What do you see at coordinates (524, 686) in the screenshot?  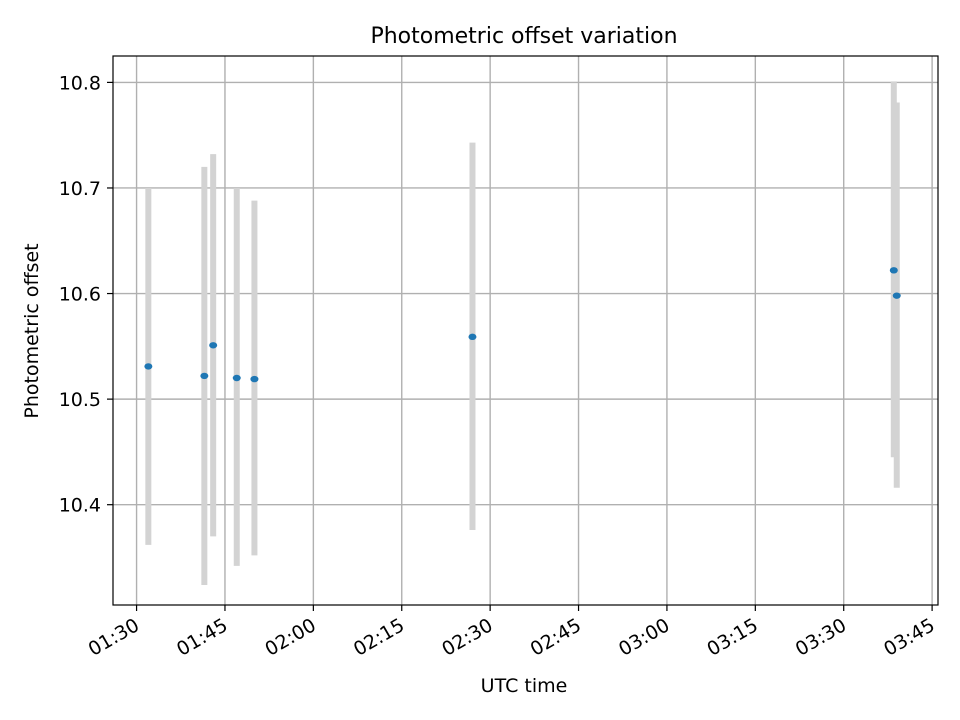 I see `x-axis-label: UTC time` at bounding box center [524, 686].